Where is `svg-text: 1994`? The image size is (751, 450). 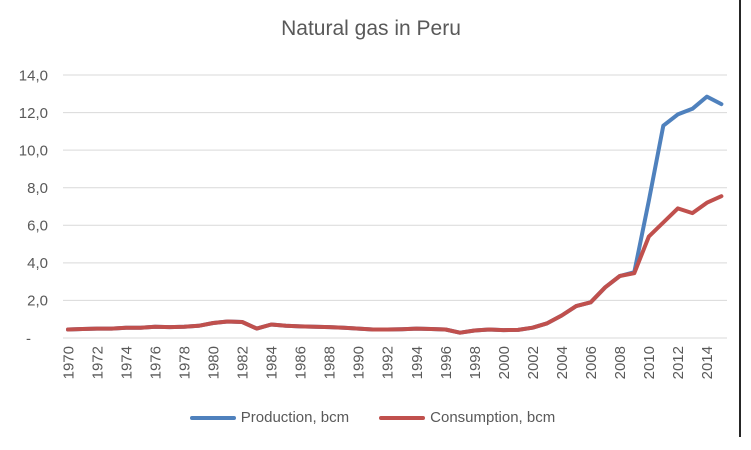
svg-text: 1994 is located at coordinates (417, 362).